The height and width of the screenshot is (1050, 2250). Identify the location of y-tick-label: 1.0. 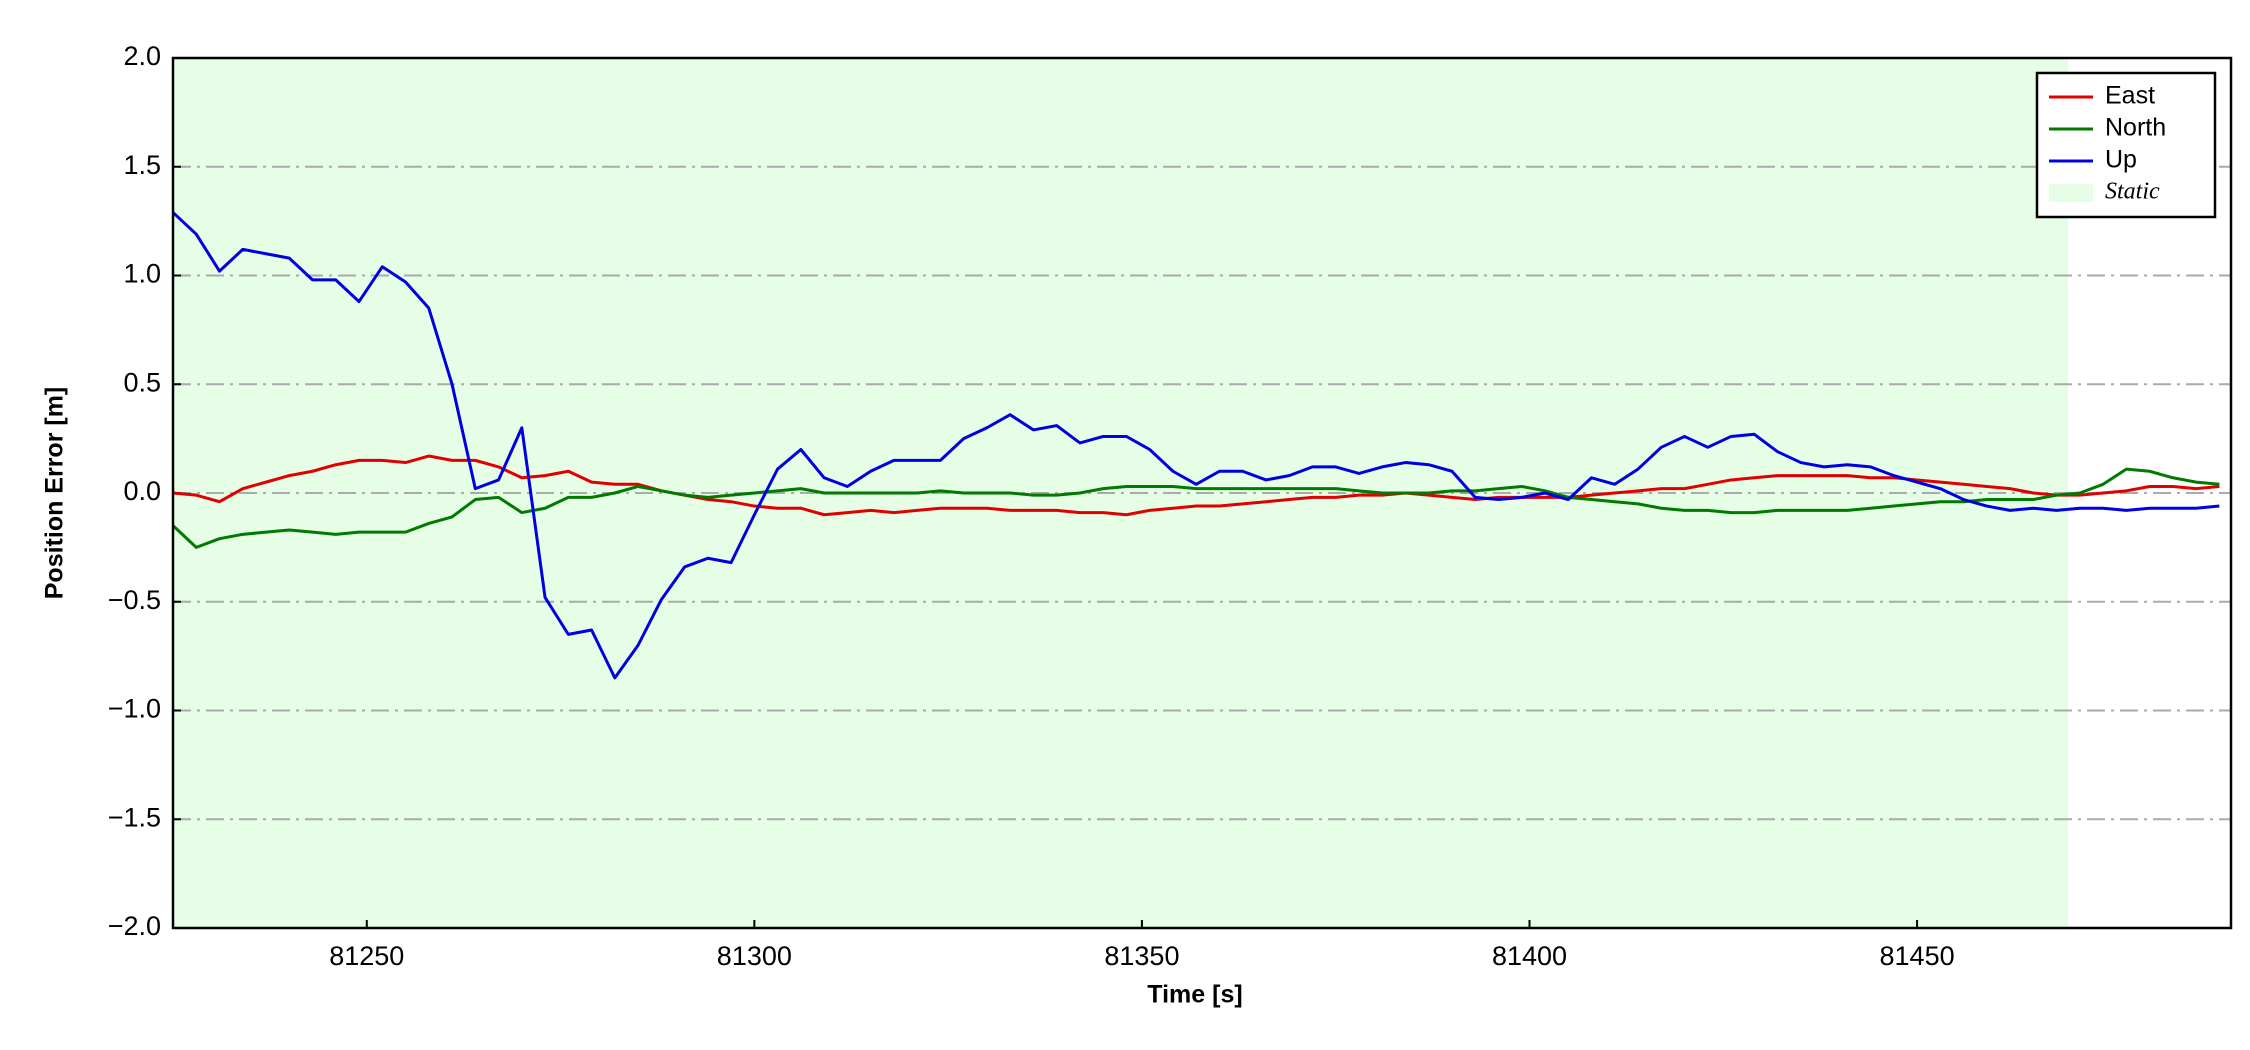
(142, 274).